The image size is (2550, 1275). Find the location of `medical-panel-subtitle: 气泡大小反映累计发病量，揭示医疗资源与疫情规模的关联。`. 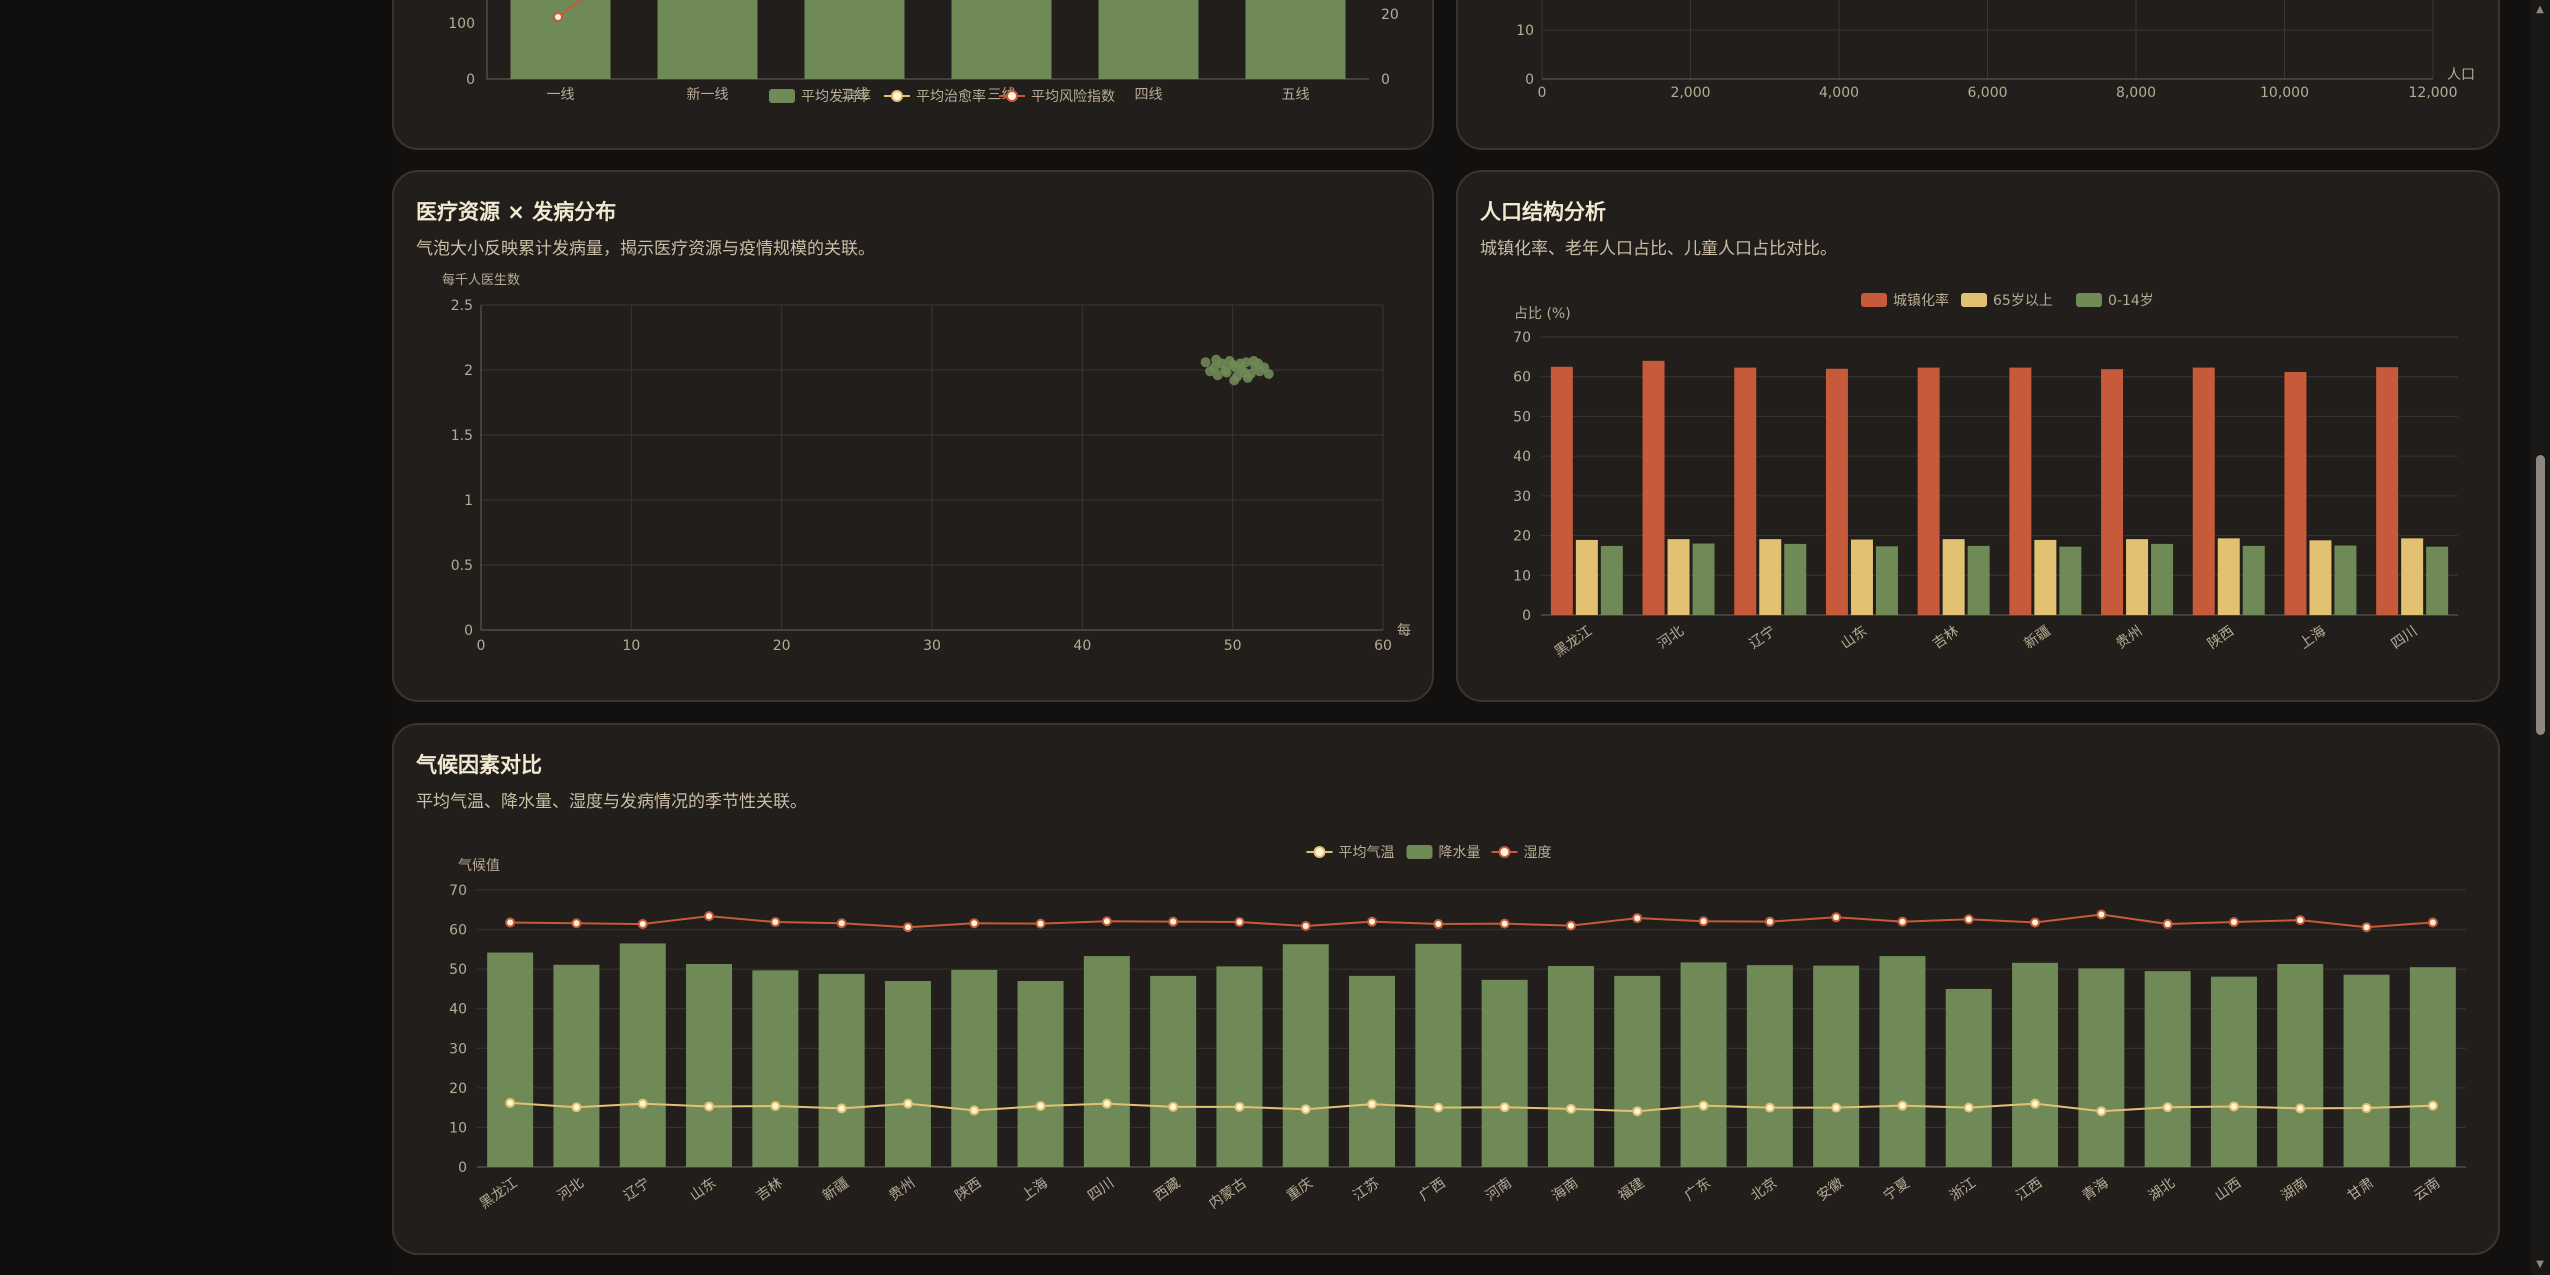

medical-panel-subtitle: 气泡大小反映累计发病量，揭示医疗资源与疫情规模的关联。 is located at coordinates (645, 249).